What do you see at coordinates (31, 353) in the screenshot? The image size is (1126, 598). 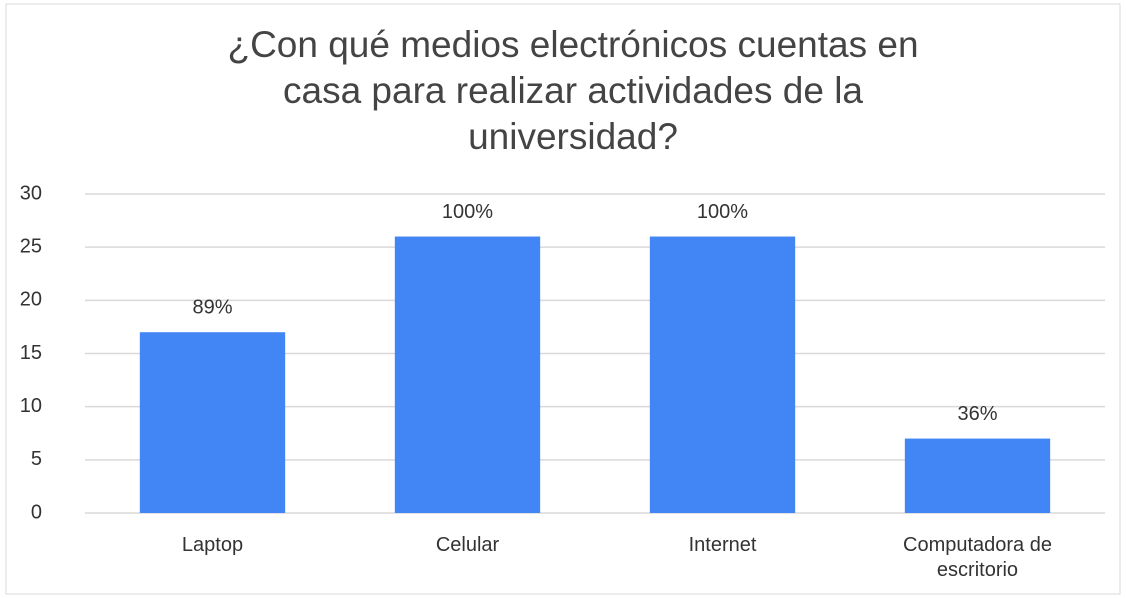 I see `y-tick-label: 15` at bounding box center [31, 353].